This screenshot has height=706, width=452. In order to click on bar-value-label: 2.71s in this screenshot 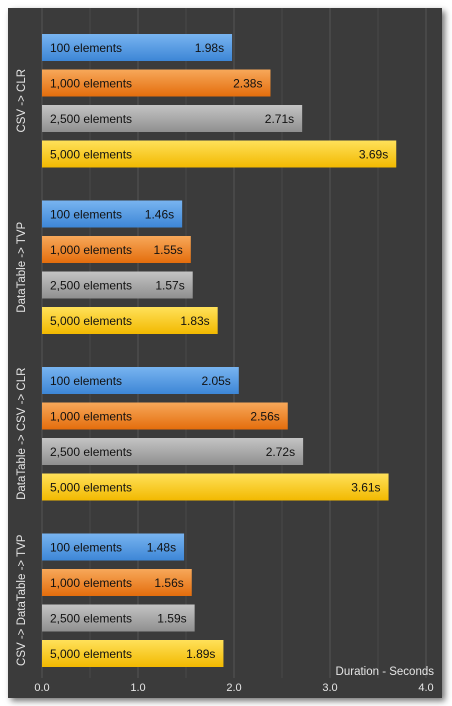, I will do `click(279, 119)`.